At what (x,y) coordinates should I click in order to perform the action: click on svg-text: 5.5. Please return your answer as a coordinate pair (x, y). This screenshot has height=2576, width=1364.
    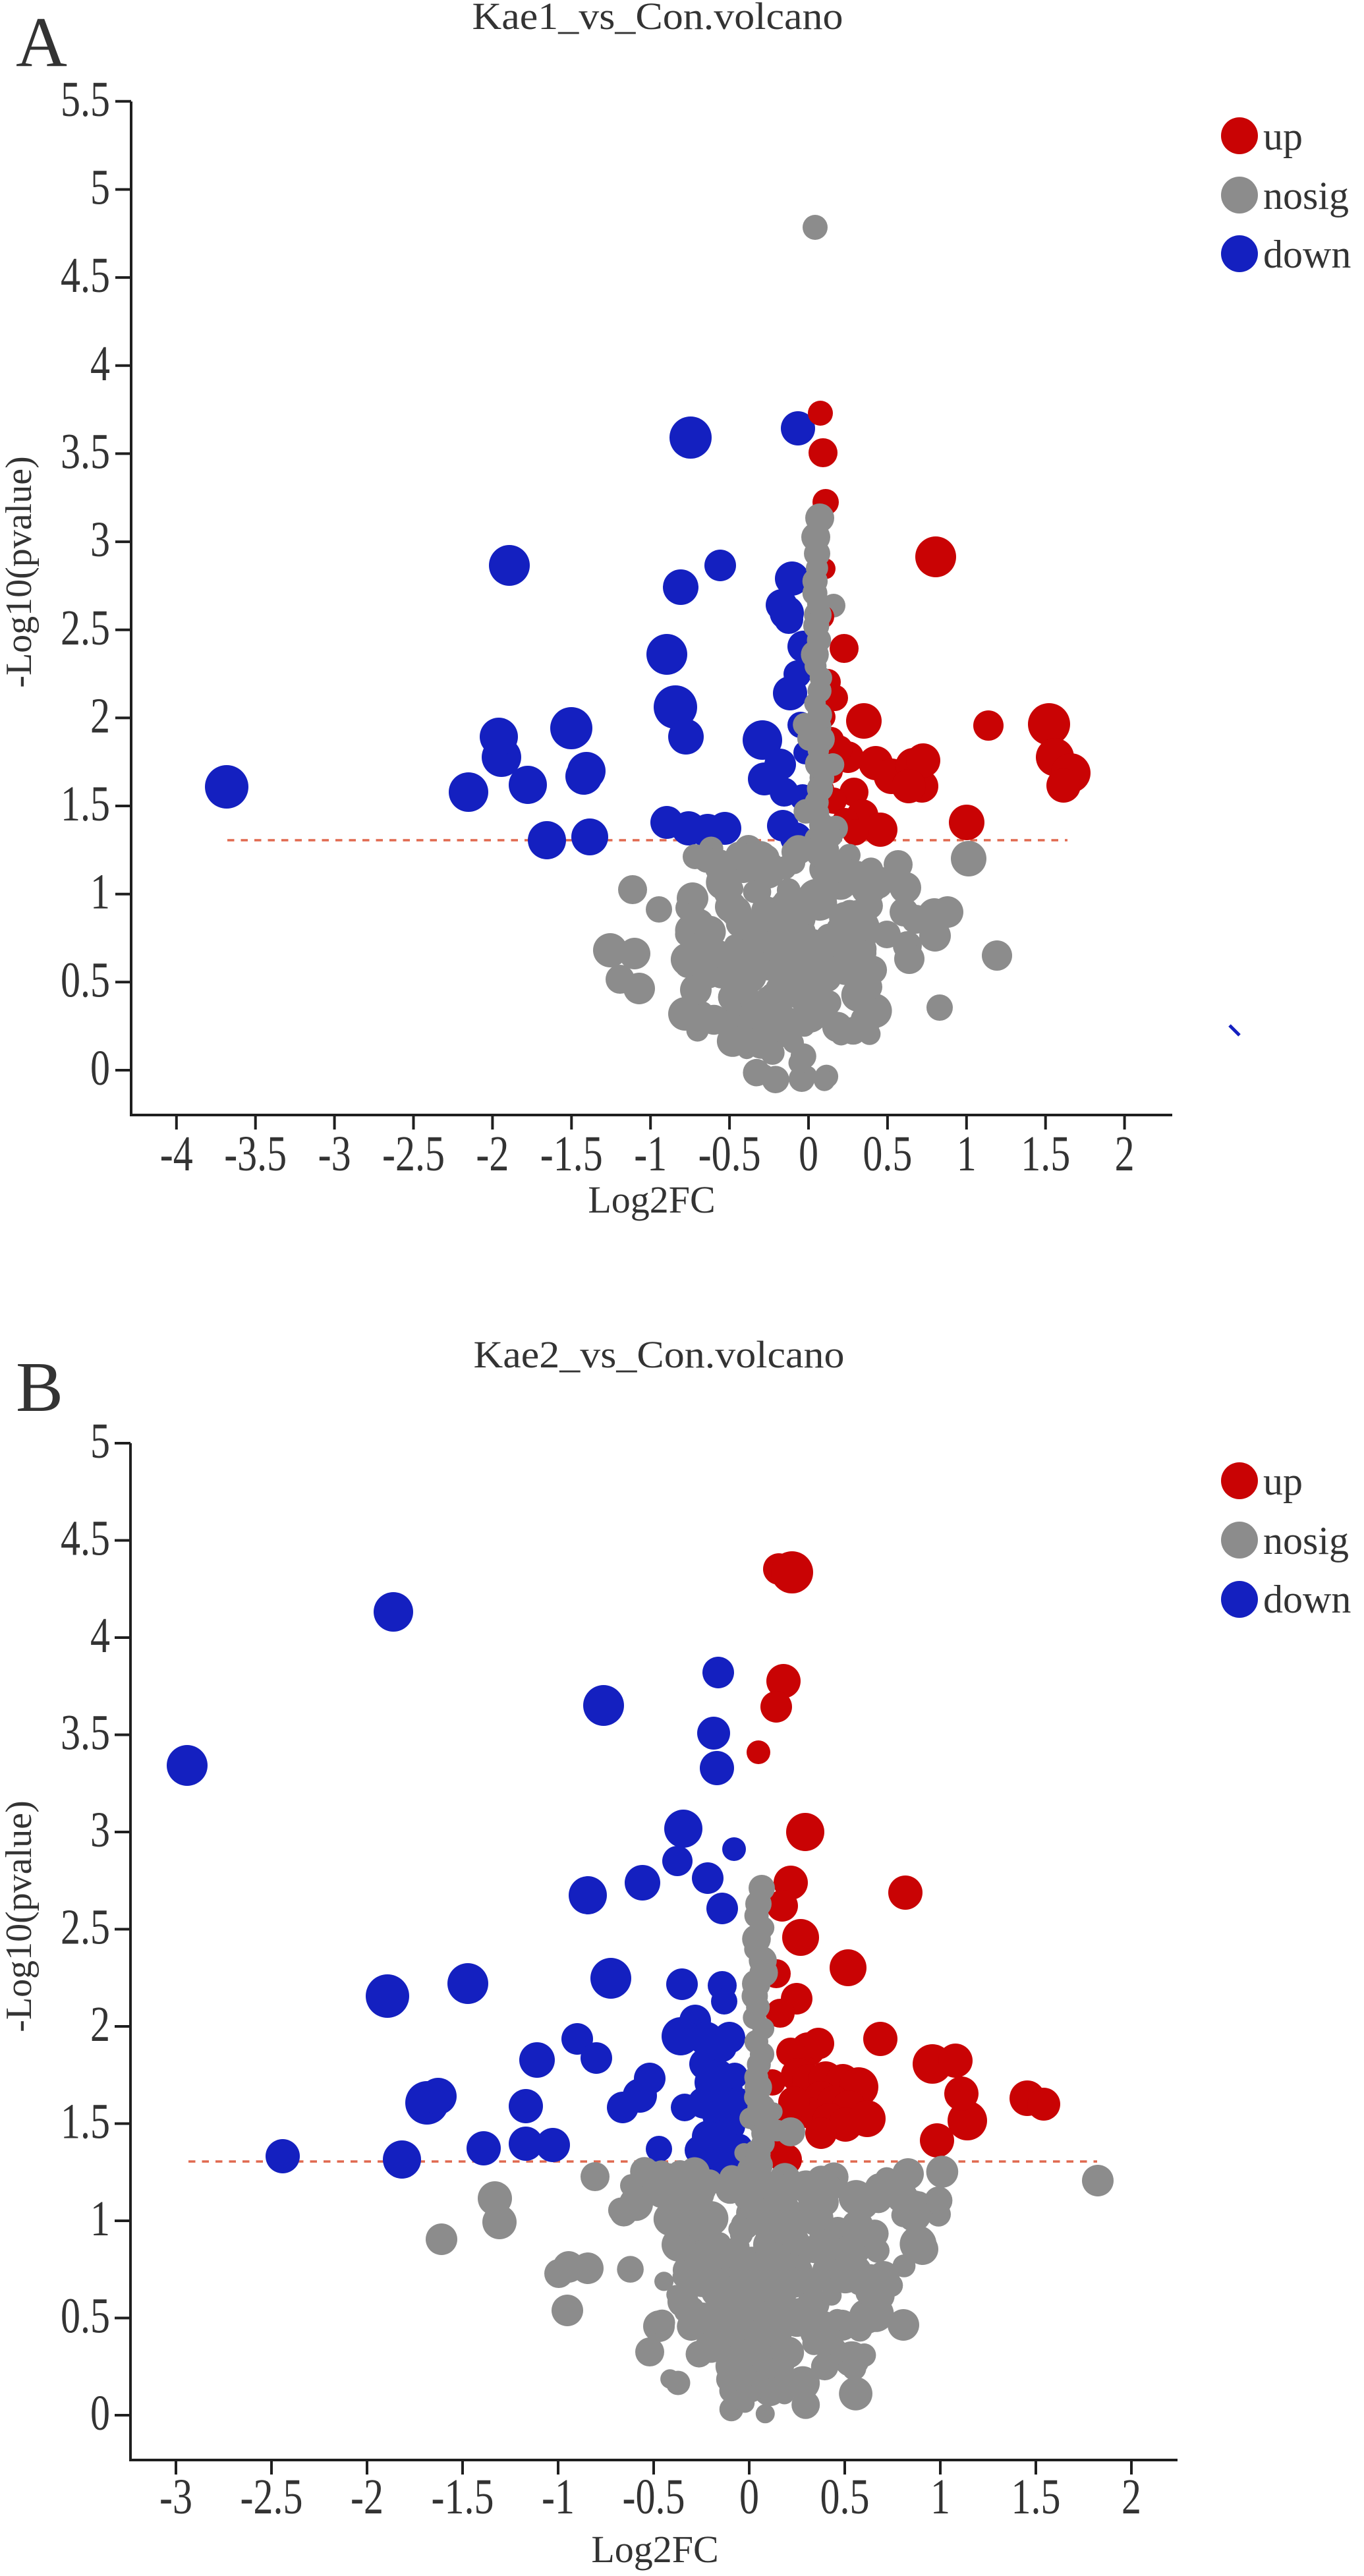
    Looking at the image, I should click on (85, 100).